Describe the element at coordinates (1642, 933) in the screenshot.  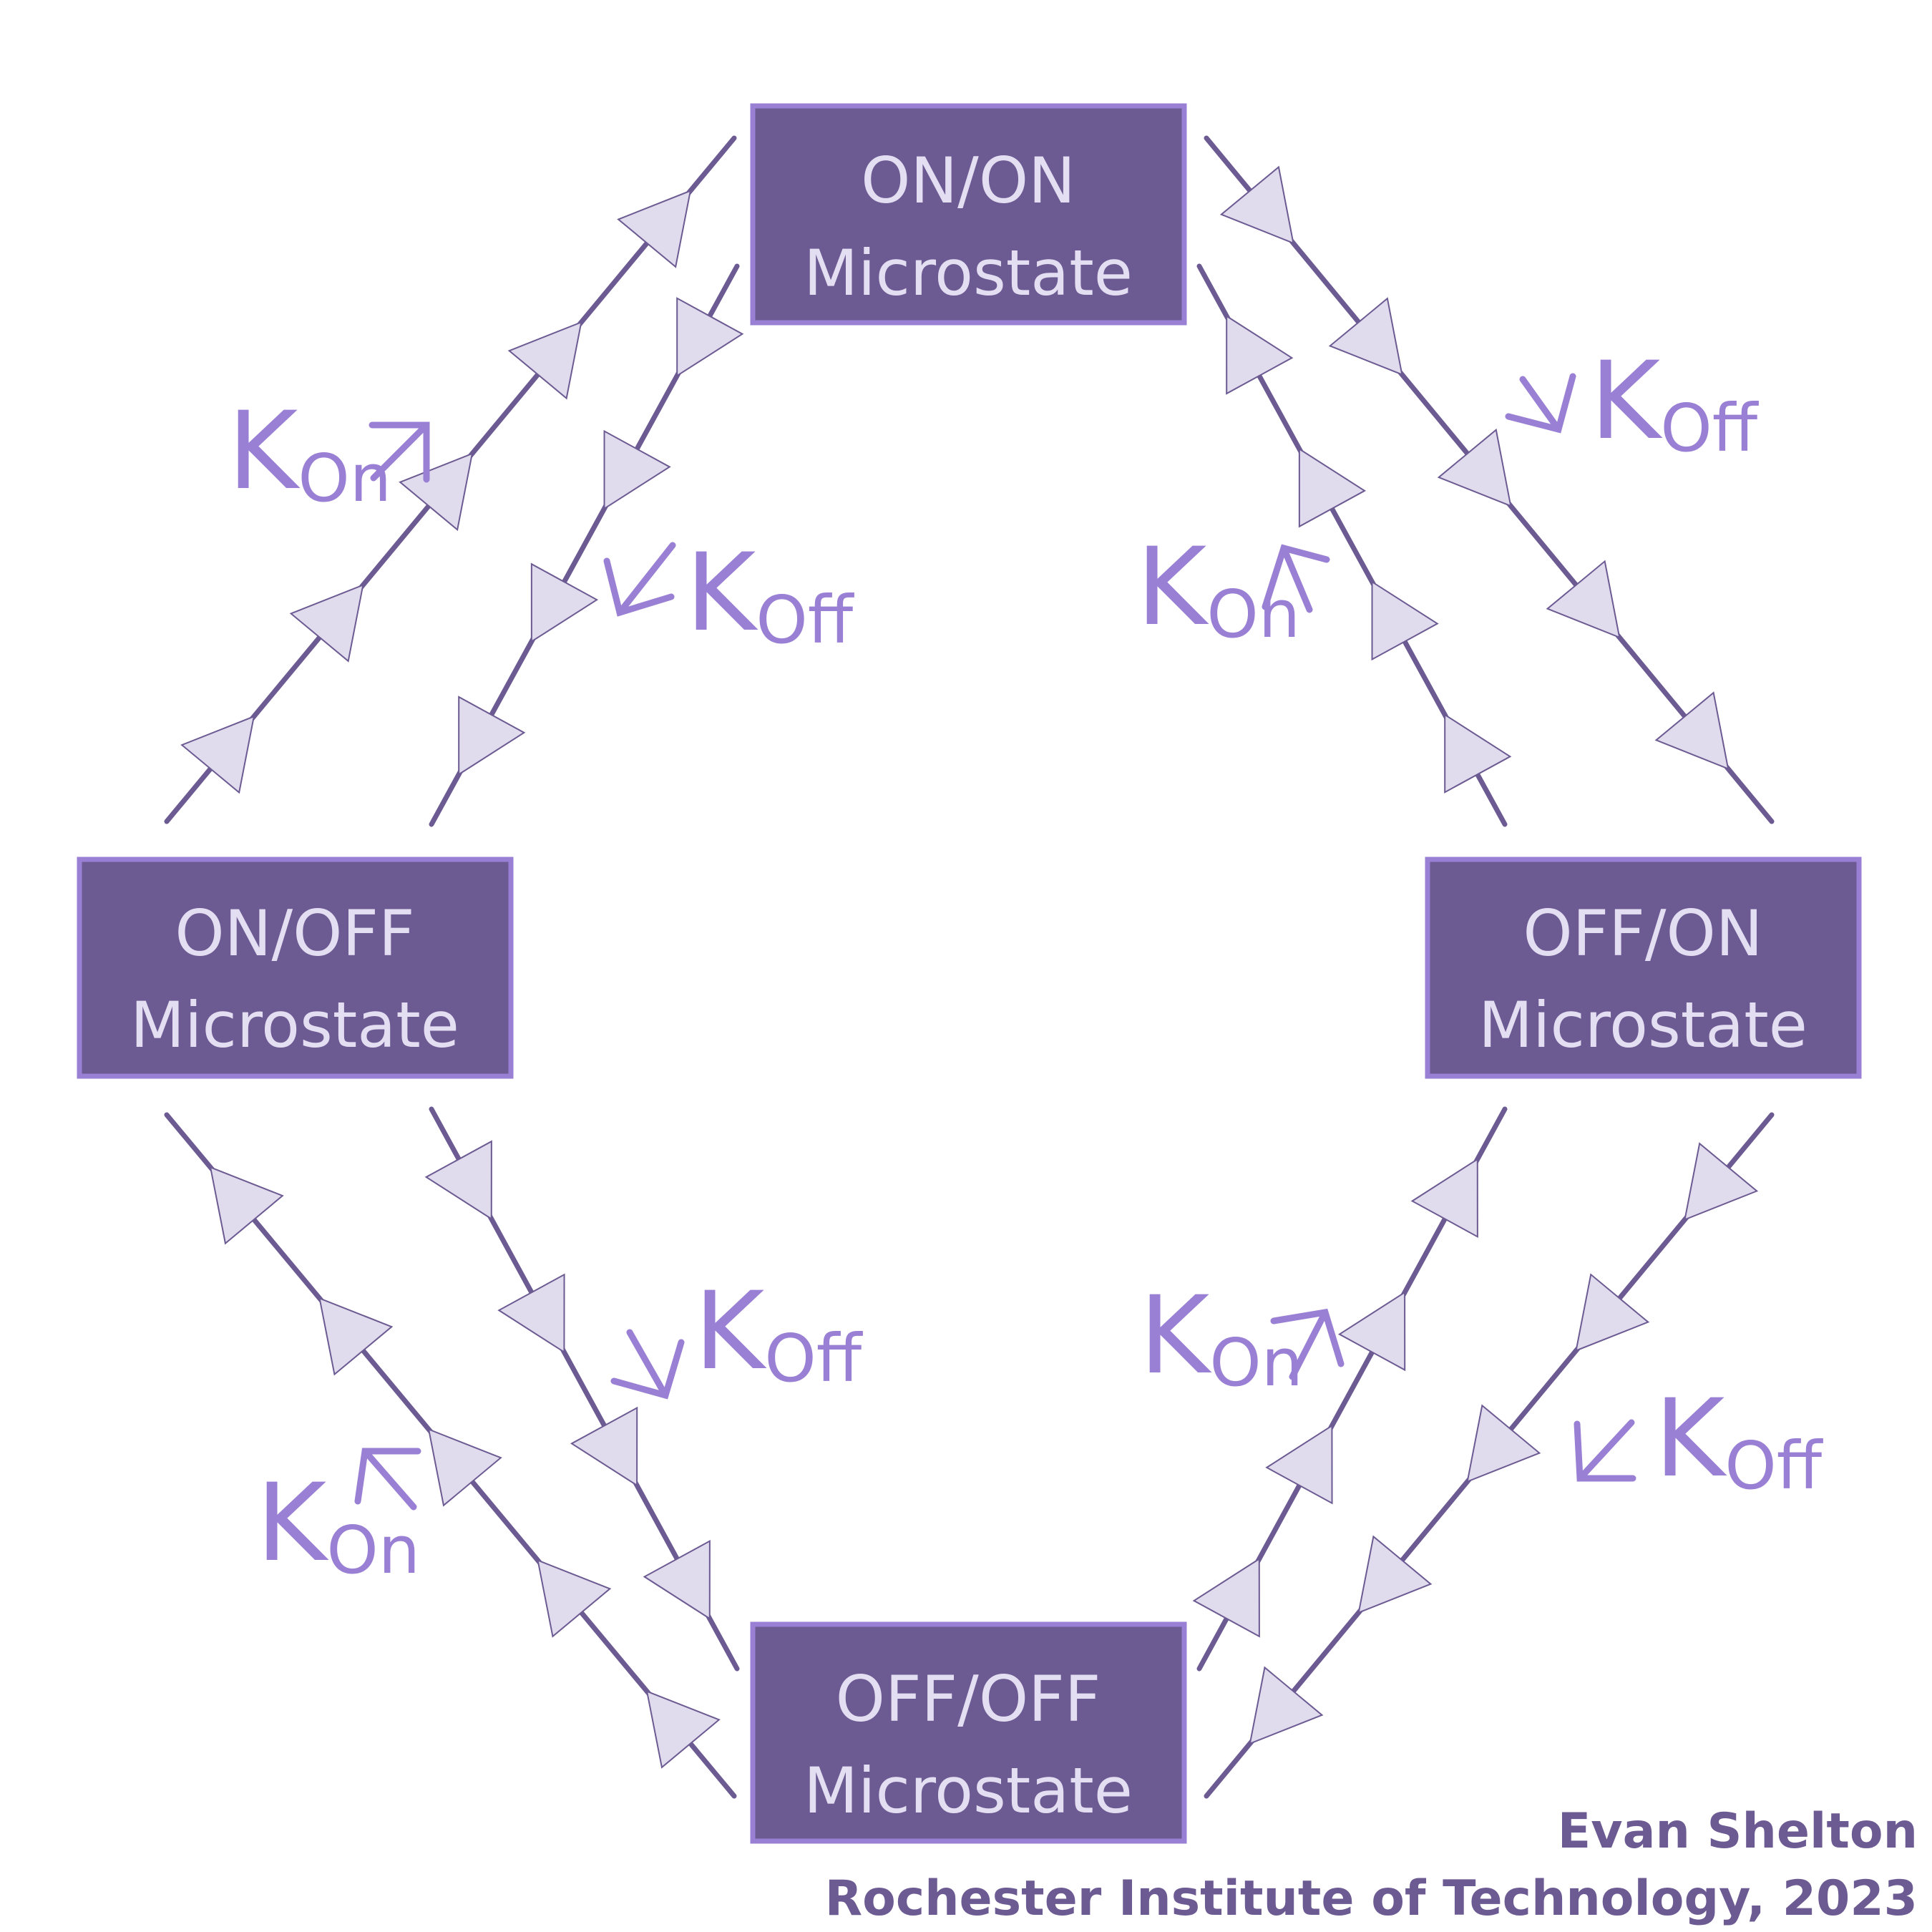
I see `state-label-line1: OFF/ON` at that location.